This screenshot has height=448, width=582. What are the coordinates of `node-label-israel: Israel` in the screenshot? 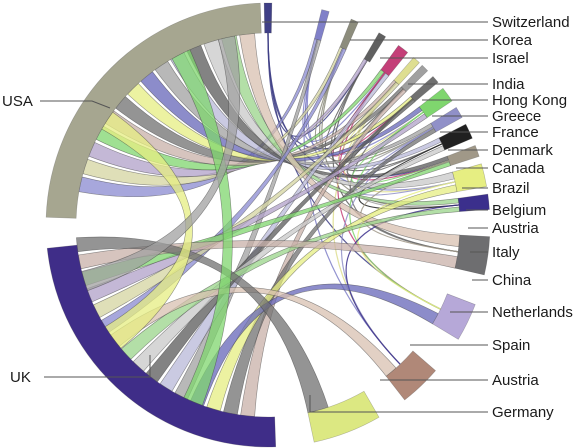 It's located at (510, 58).